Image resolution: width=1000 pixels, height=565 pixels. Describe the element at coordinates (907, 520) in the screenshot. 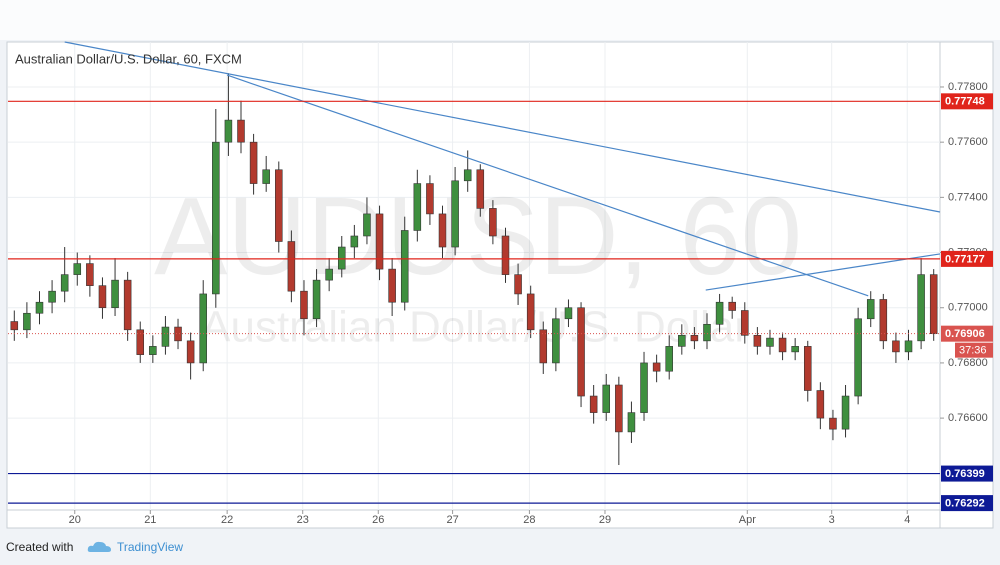

I see `x-tick-label: 4` at that location.